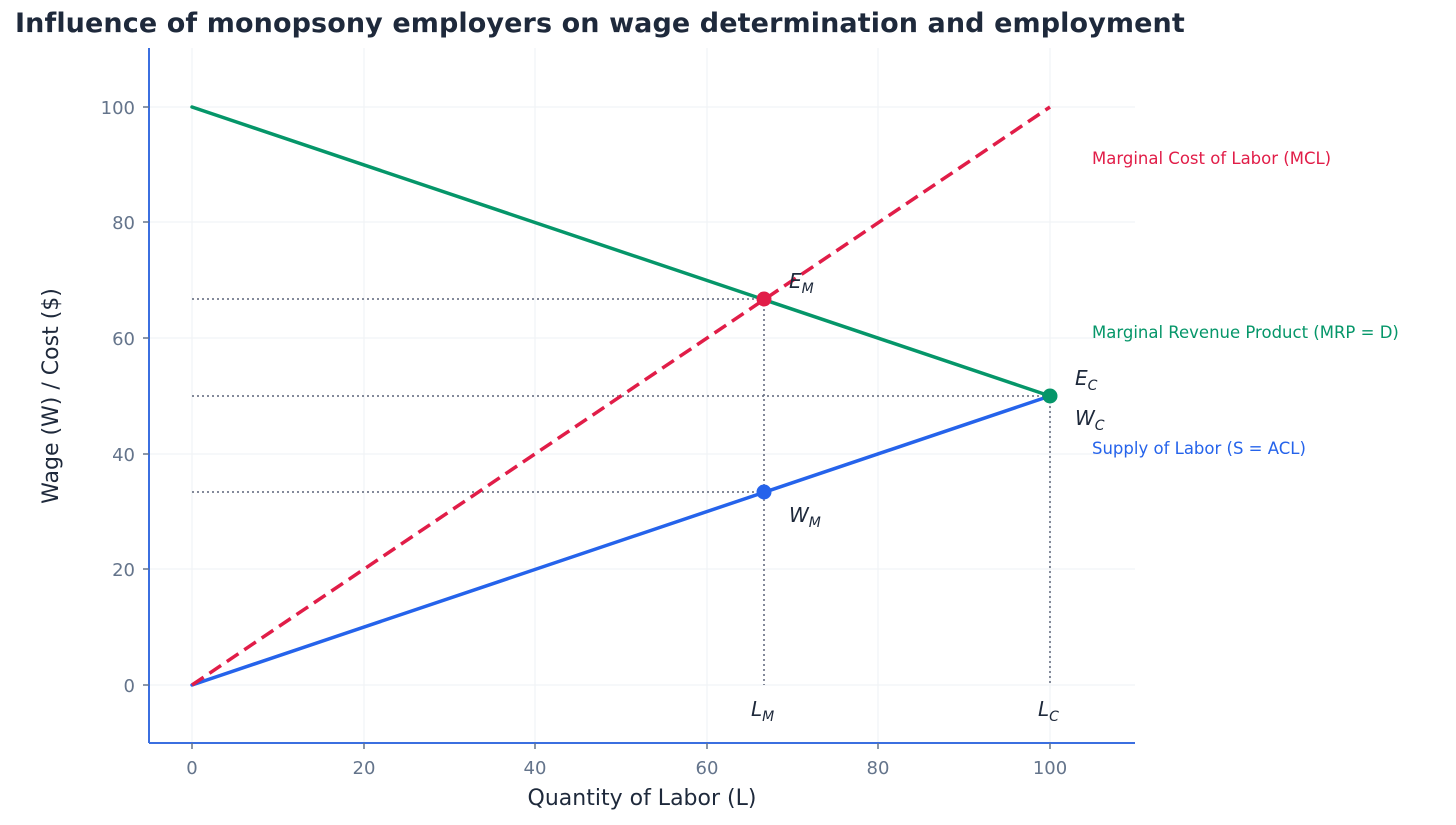  What do you see at coordinates (191, 768) in the screenshot?
I see `x-tick-label: 0` at bounding box center [191, 768].